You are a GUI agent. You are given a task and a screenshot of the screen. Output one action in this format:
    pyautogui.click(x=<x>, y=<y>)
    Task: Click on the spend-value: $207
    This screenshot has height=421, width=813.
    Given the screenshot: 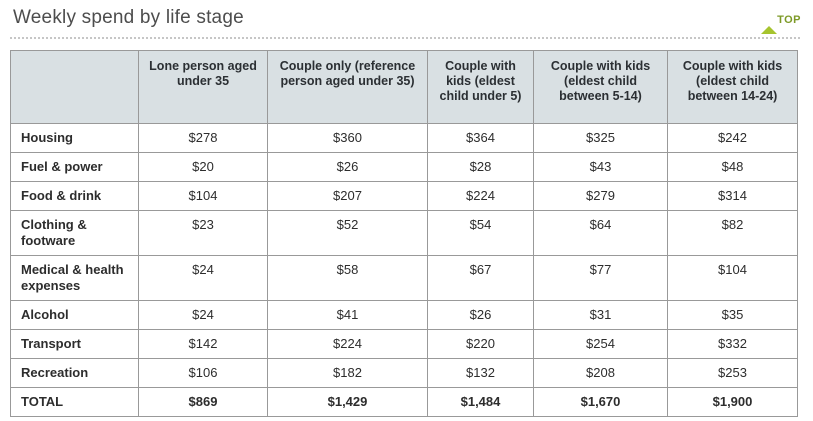 What is the action you would take?
    pyautogui.click(x=347, y=196)
    